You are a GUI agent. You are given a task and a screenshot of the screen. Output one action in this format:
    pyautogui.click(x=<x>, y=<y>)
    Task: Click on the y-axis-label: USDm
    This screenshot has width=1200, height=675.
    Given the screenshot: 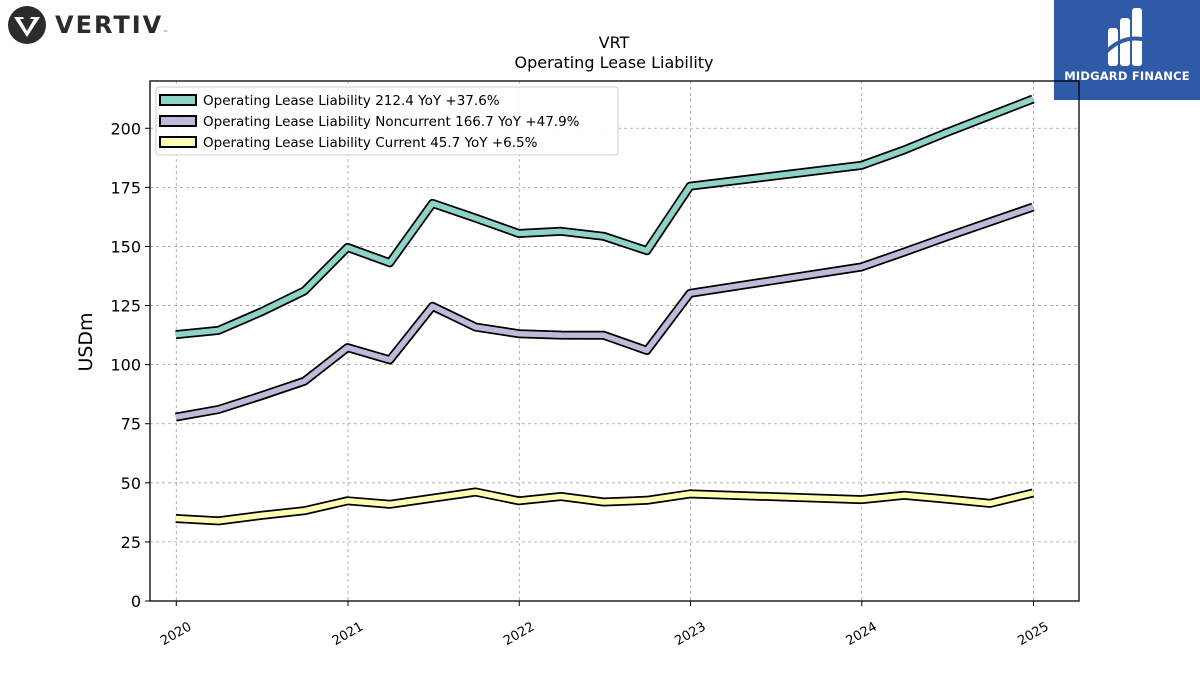 What is the action you would take?
    pyautogui.click(x=86, y=341)
    